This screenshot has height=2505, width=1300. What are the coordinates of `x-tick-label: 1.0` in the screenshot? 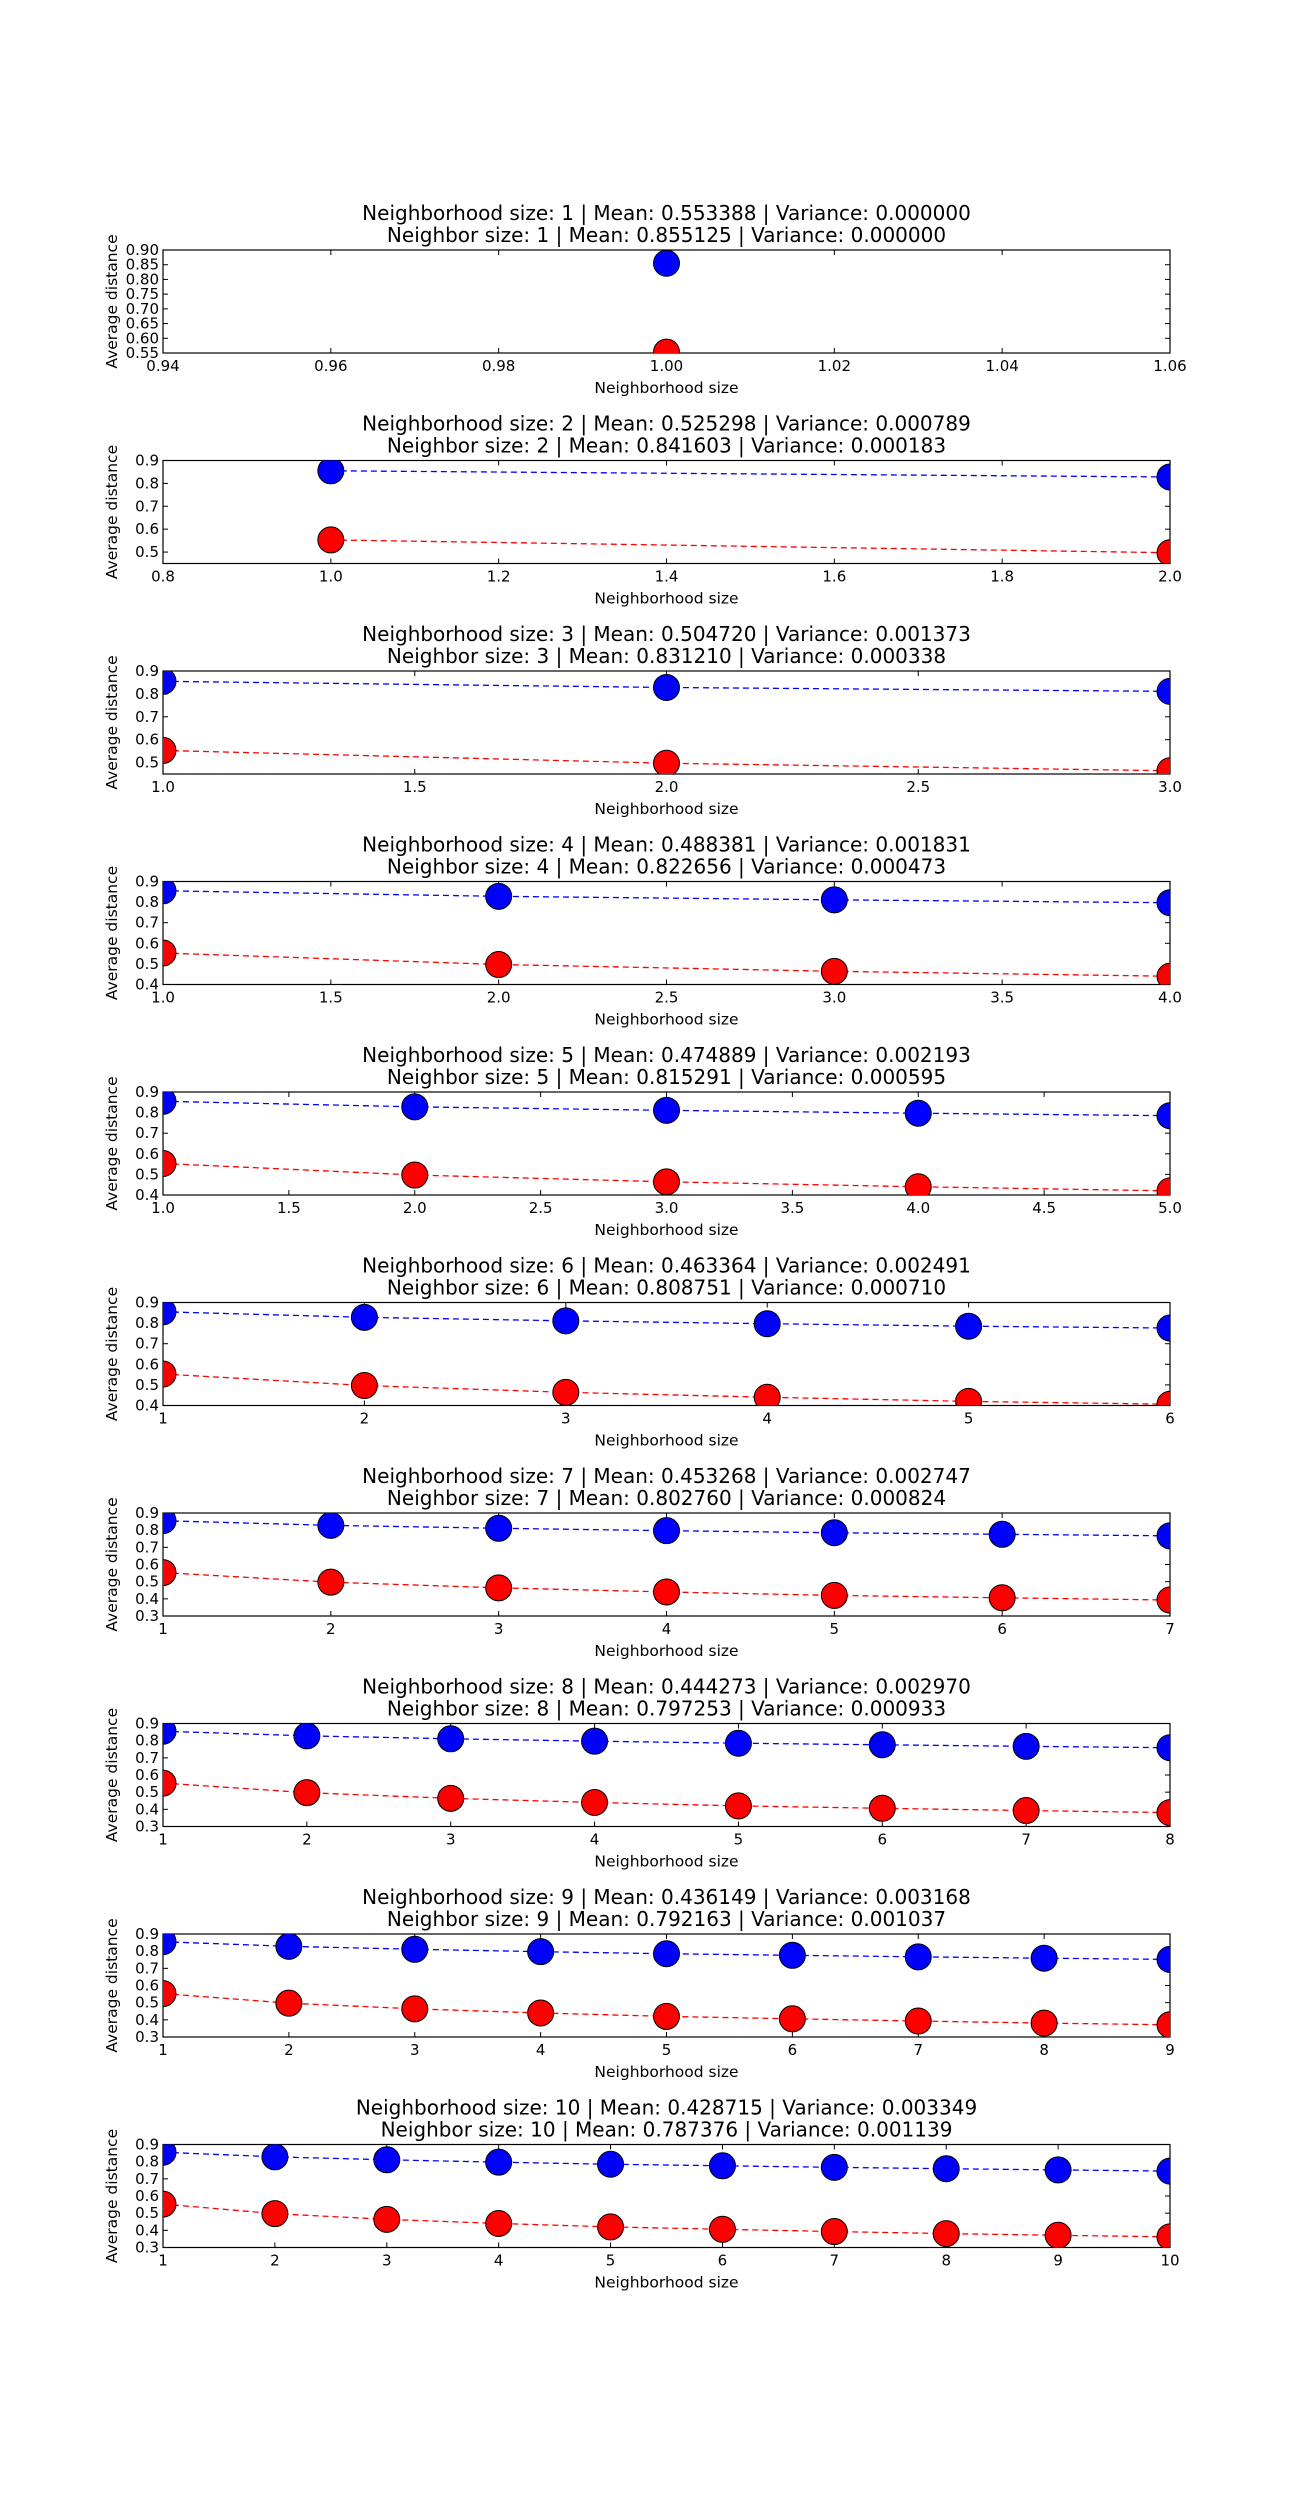 It's located at (331, 577).